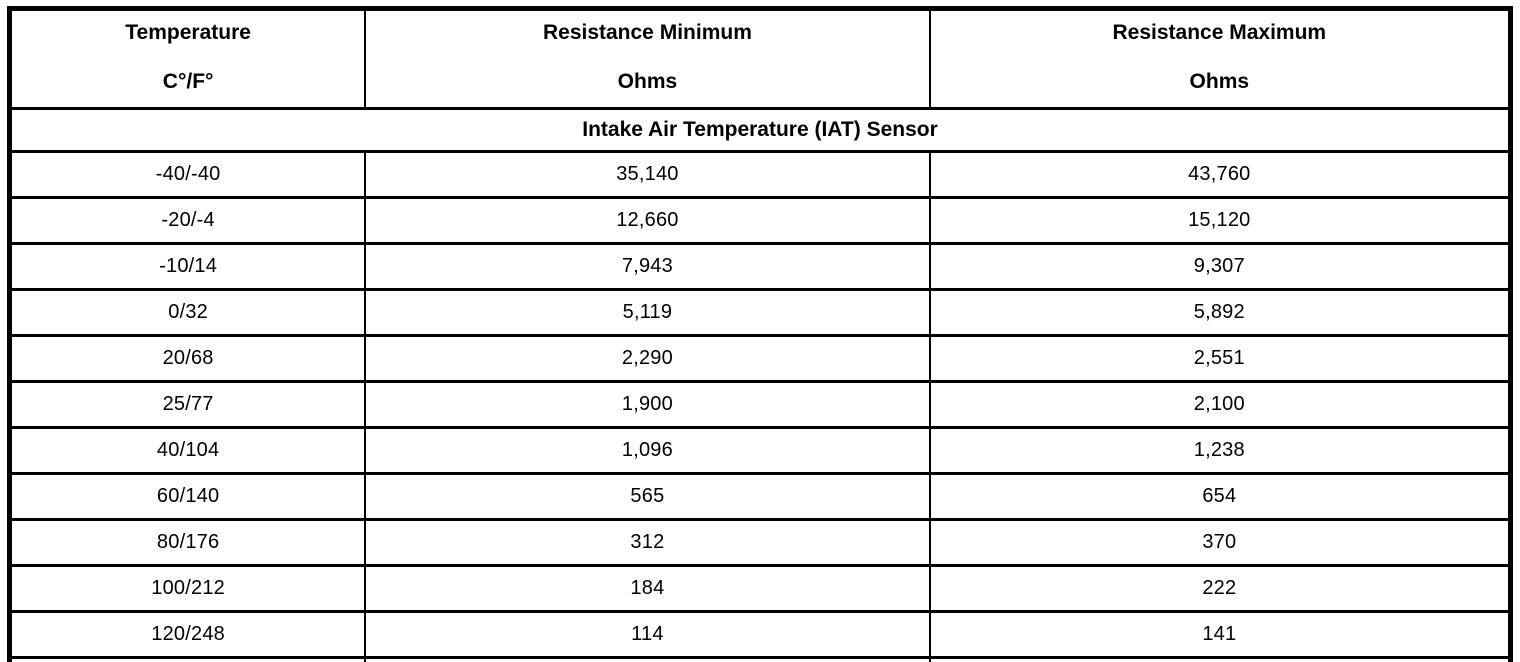 The width and height of the screenshot is (1520, 662). I want to click on cell-temperature: 0/32, so click(187, 312).